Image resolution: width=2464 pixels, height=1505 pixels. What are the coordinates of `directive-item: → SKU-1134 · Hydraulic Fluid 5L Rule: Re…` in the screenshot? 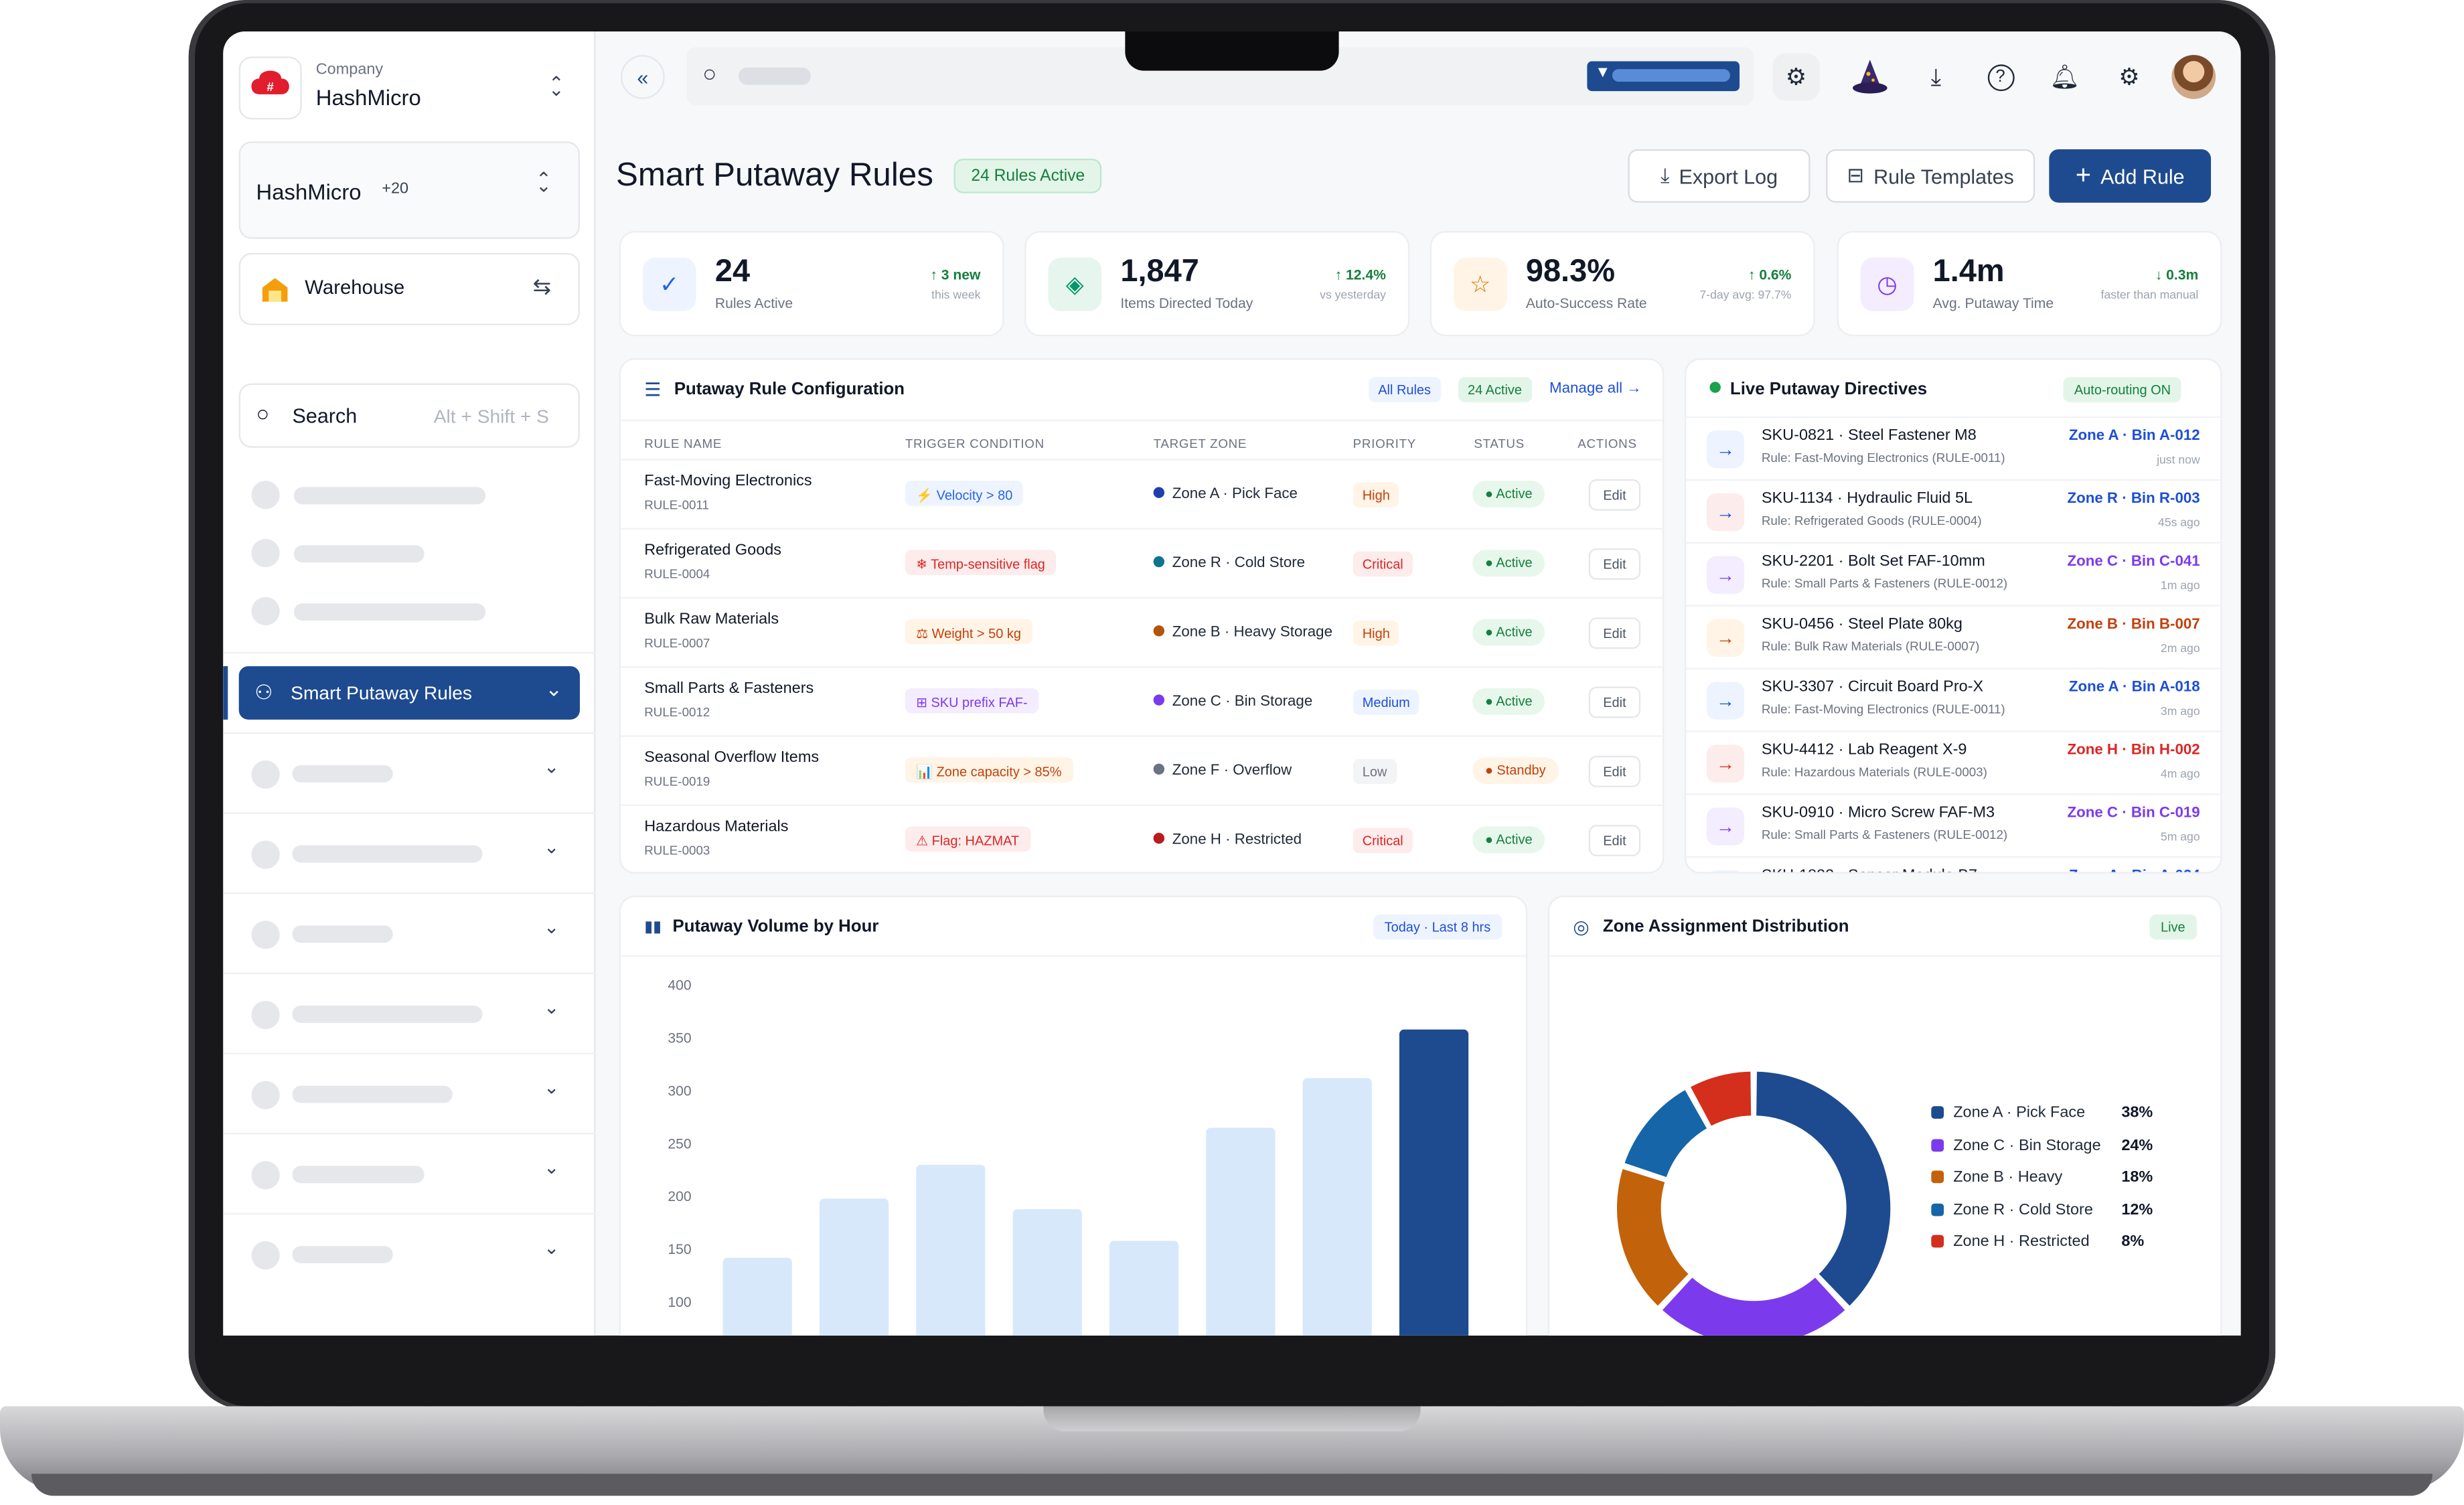 It's located at (1953, 511).